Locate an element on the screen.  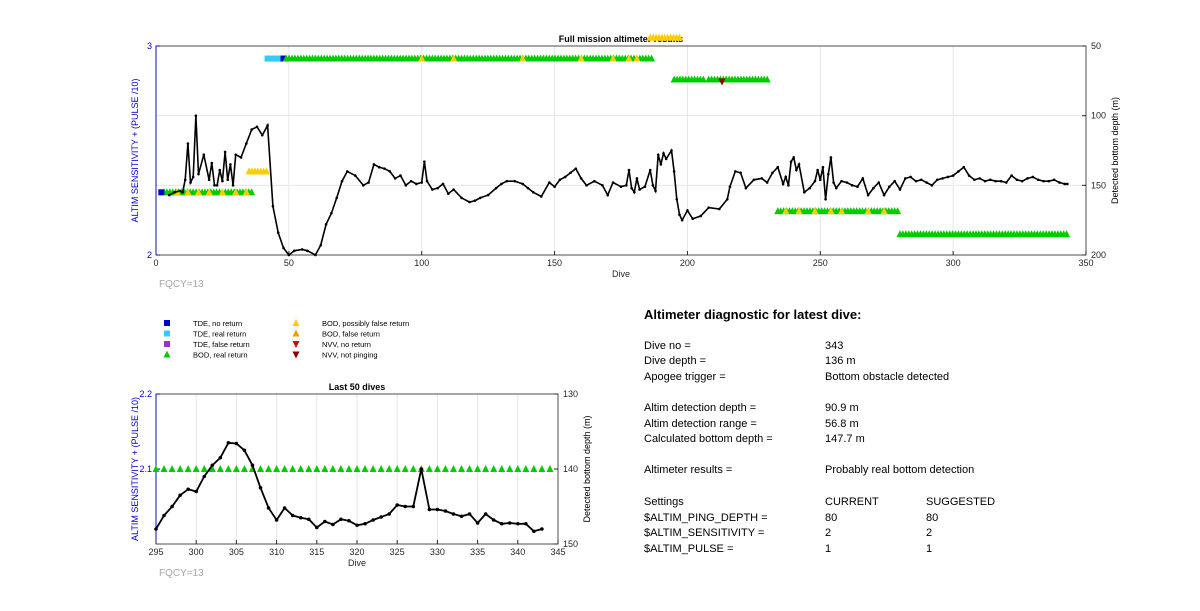
legend-label: TDE, no return is located at coordinates (217, 323).